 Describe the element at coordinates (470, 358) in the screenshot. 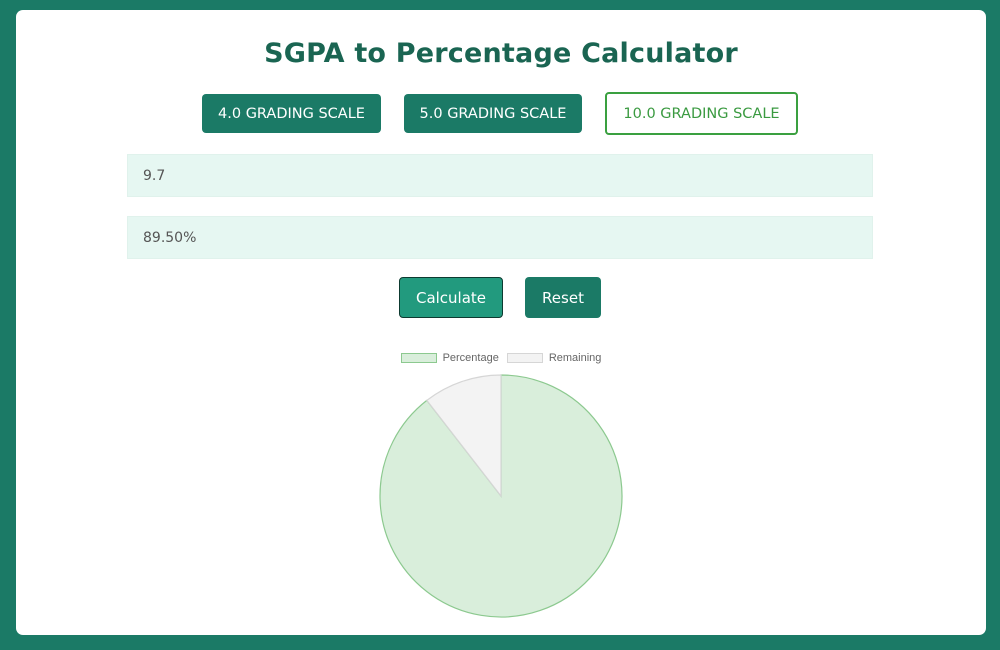

I see `legend-label-percentage: Percentage` at that location.